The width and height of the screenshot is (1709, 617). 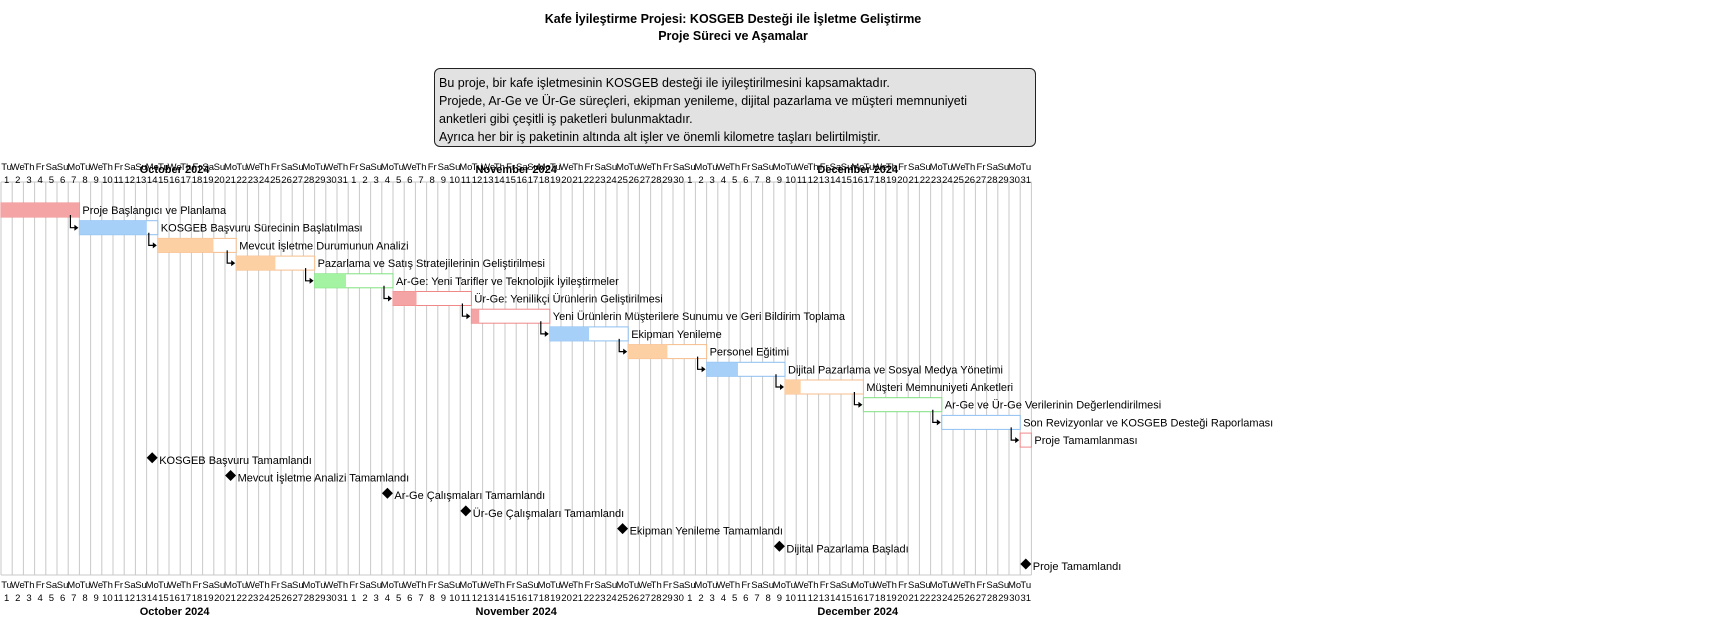 What do you see at coordinates (469, 496) in the screenshot?
I see `milestone-label: Ar-Ge Çalışmaları Tamamlandı` at bounding box center [469, 496].